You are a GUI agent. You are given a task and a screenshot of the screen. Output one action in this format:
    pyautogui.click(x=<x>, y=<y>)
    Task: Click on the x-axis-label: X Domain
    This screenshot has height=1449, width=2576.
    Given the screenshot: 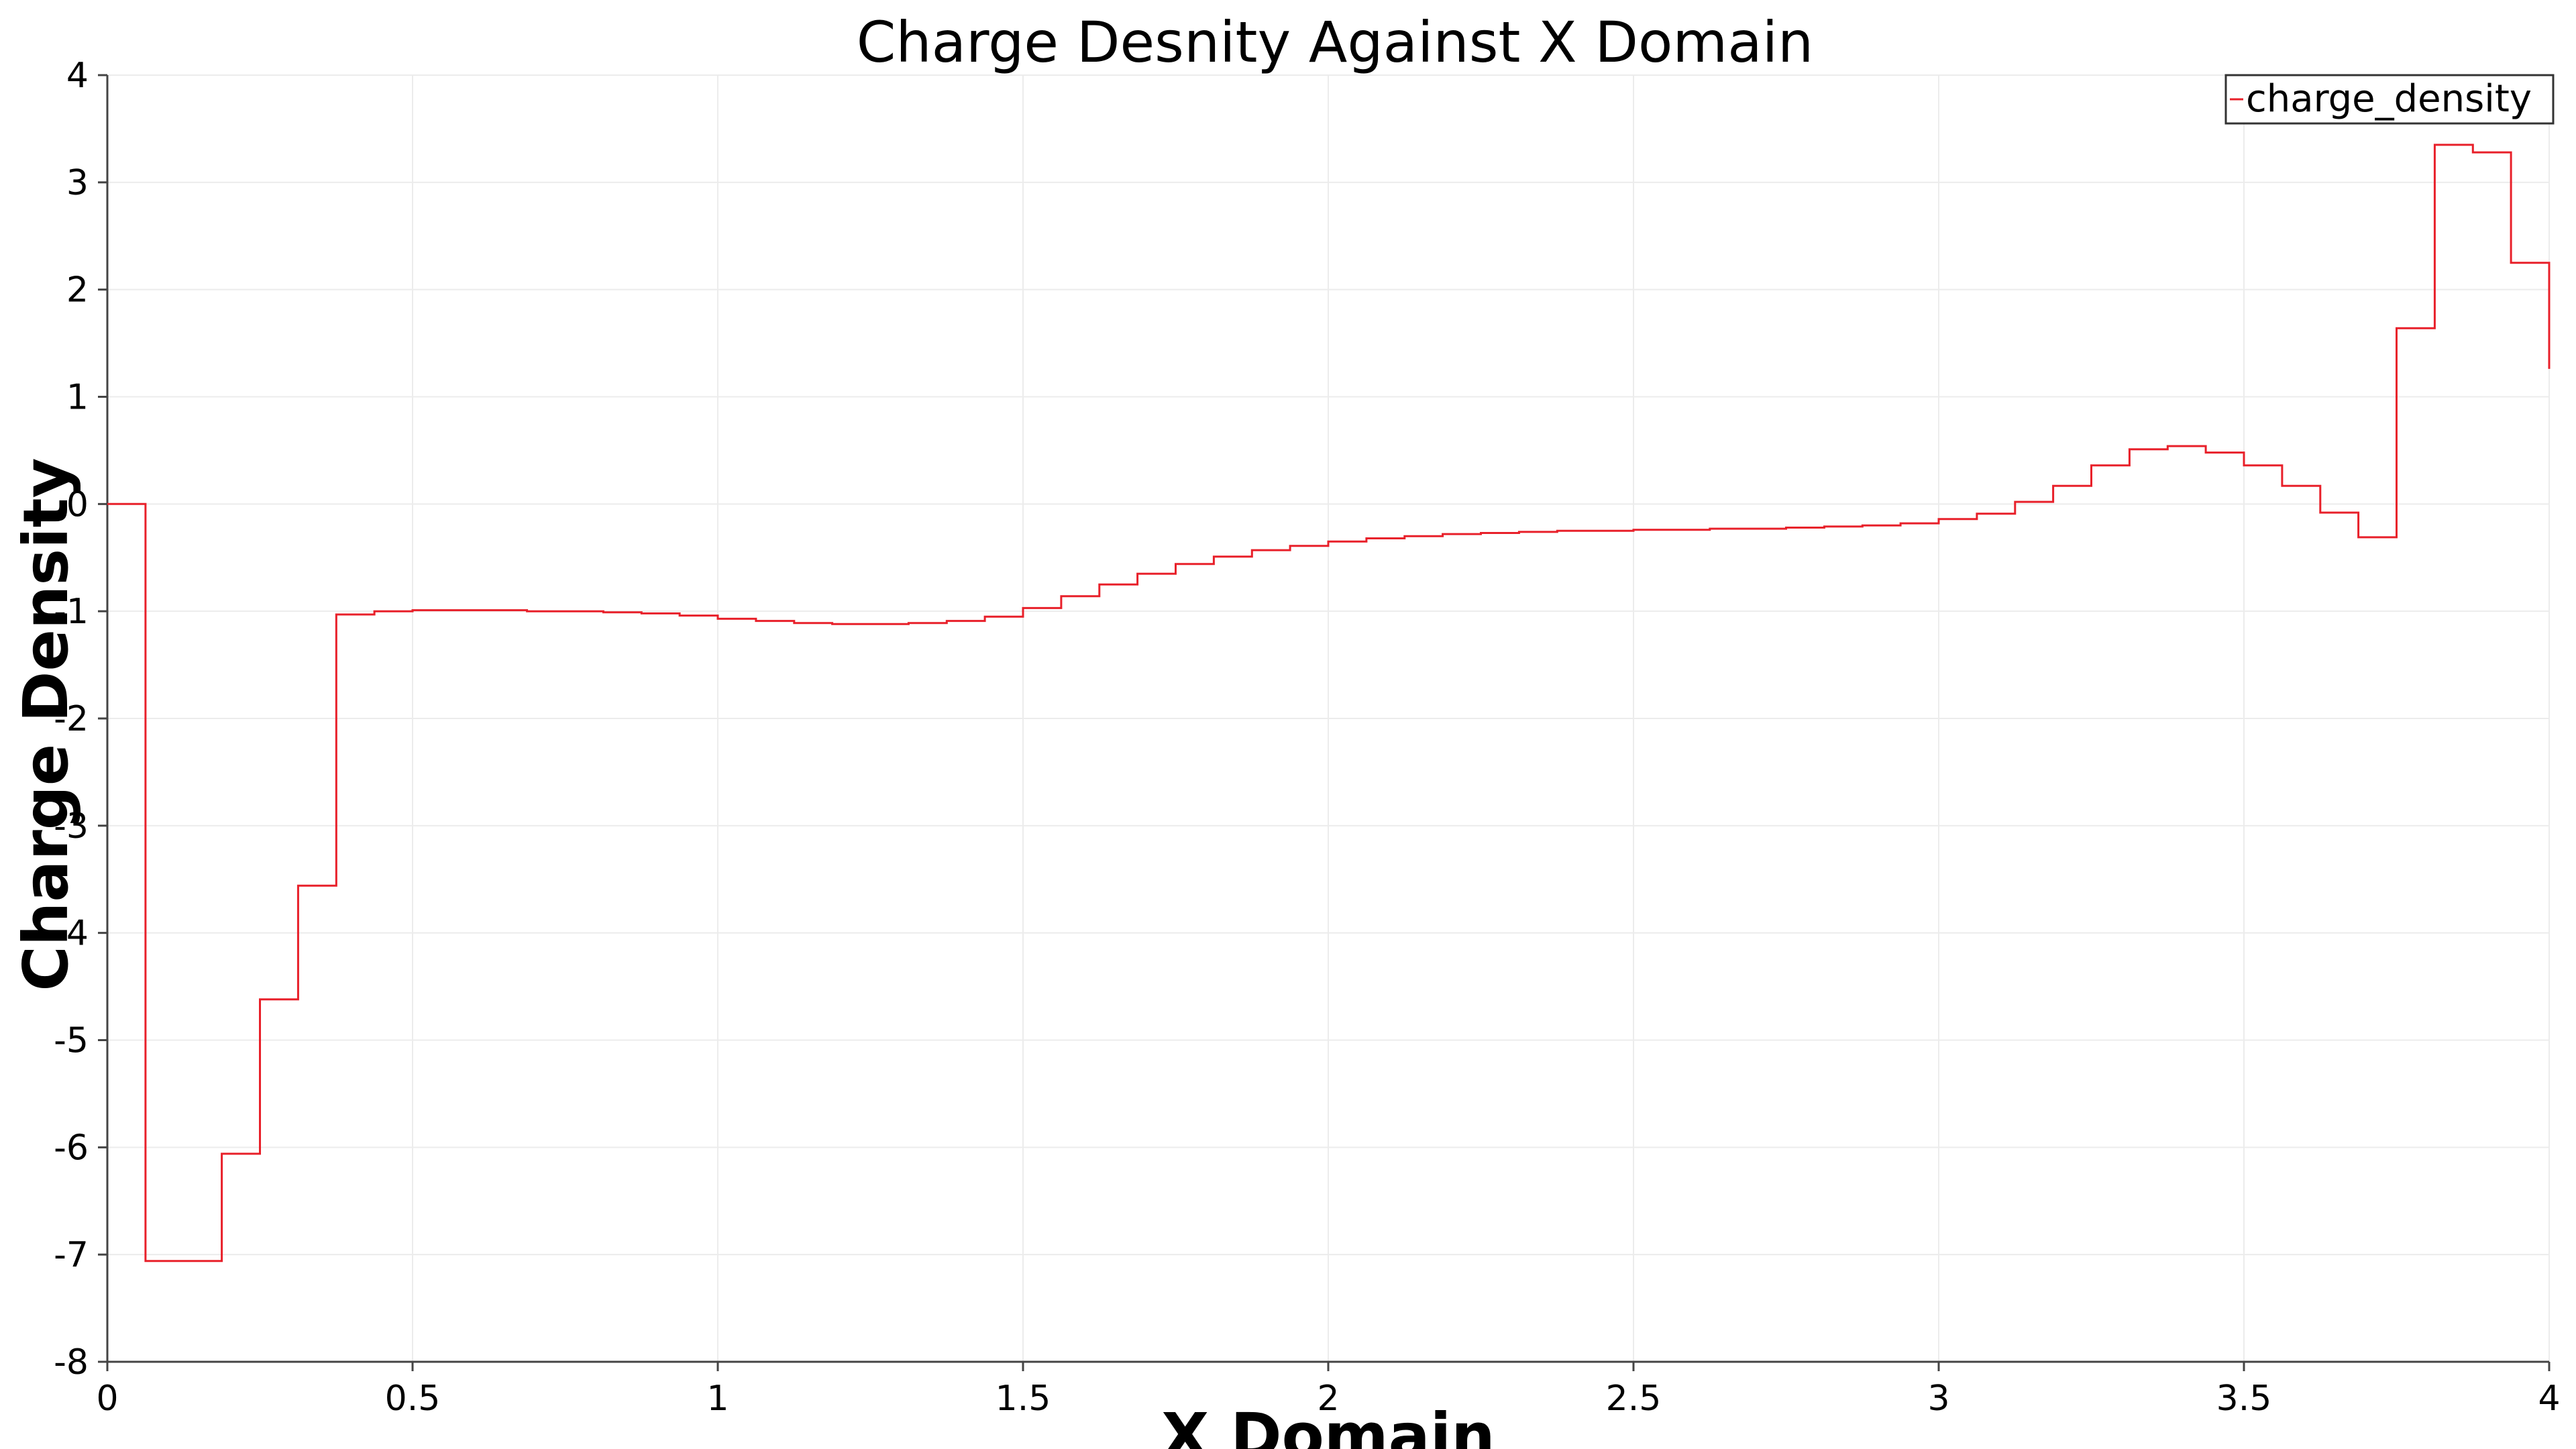 What is the action you would take?
    pyautogui.click(x=1328, y=1424)
    